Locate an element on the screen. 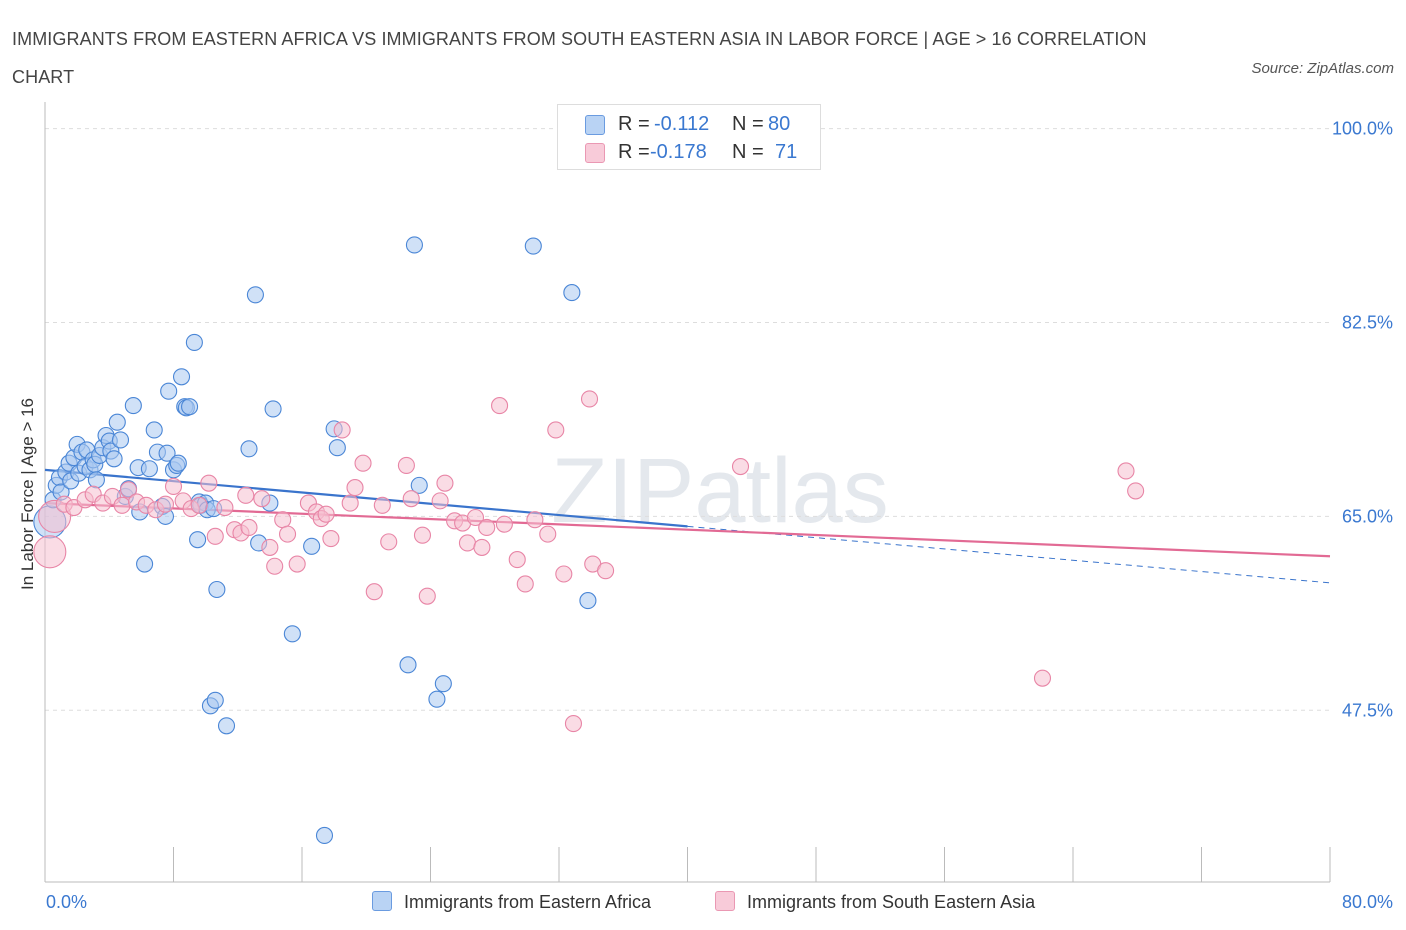 This screenshot has width=1406, height=930. x-tick-label: 80.0% is located at coordinates (1367, 902).